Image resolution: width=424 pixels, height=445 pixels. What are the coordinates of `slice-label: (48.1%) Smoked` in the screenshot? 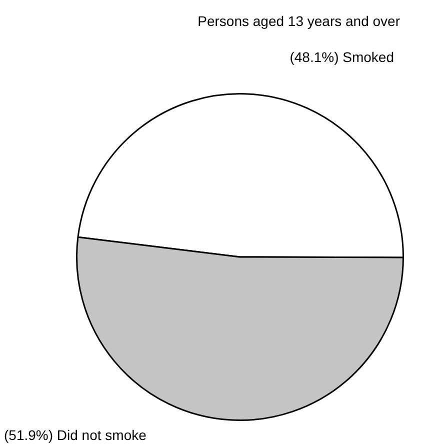 It's located at (342, 56).